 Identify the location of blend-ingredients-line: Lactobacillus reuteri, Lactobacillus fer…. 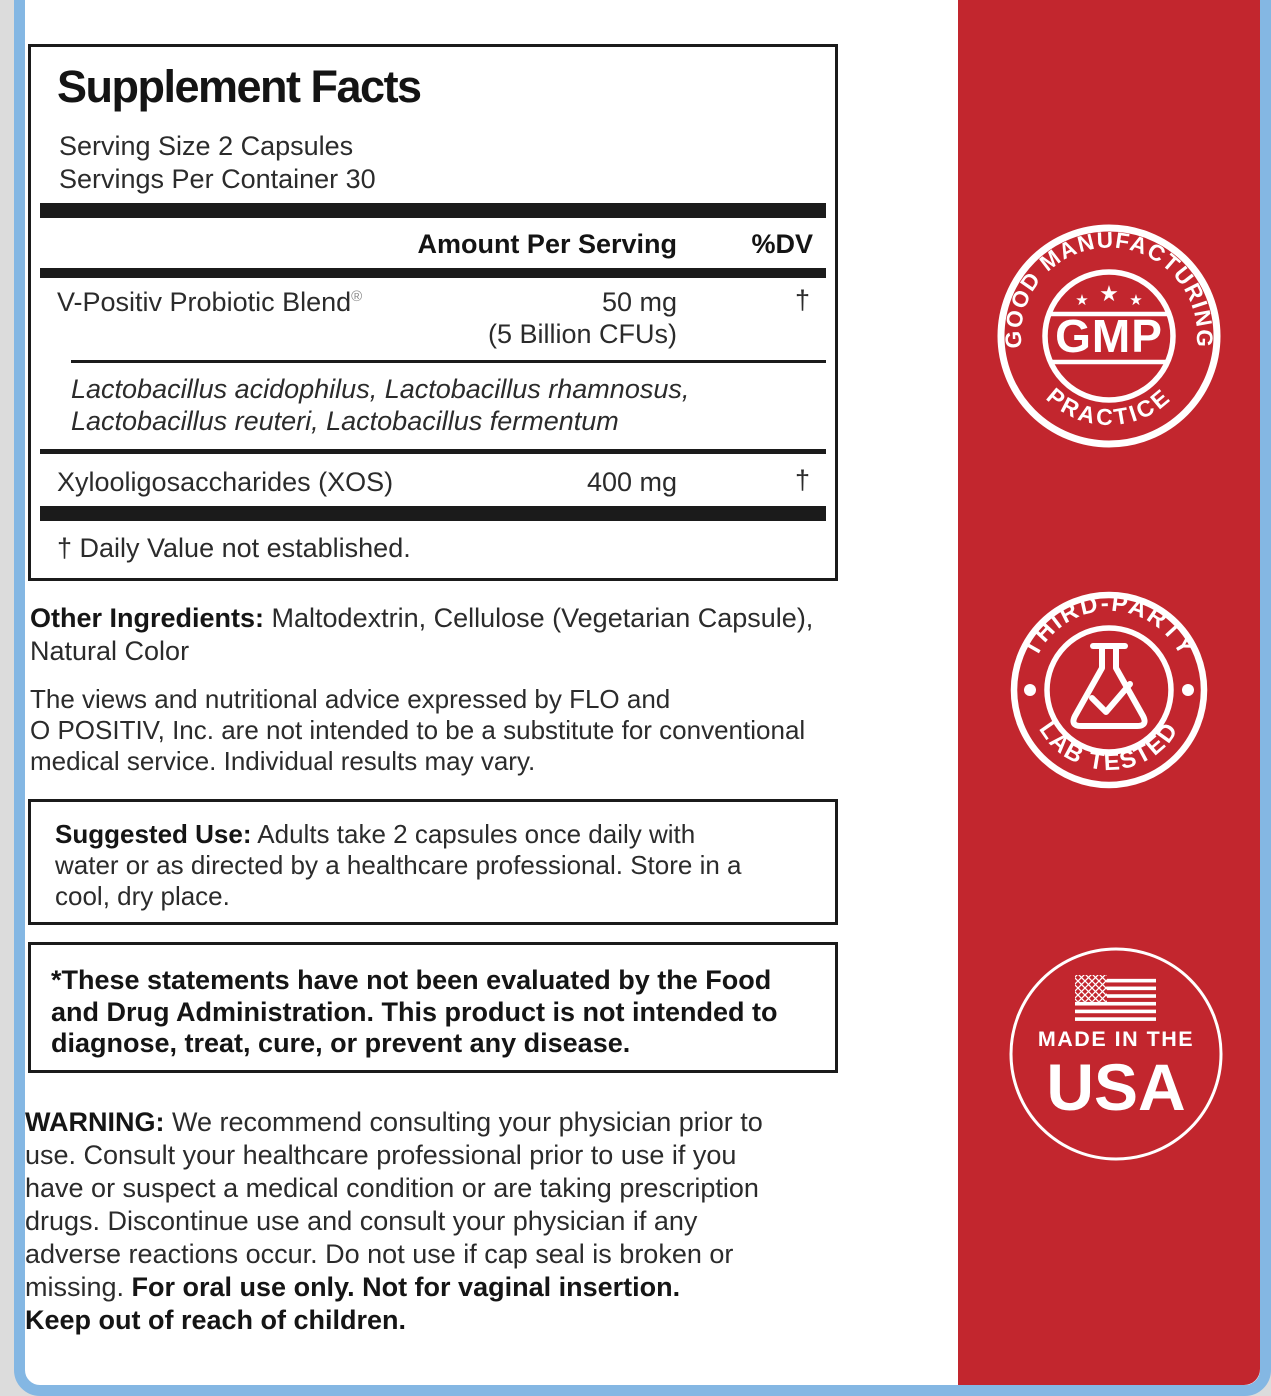
(345, 421).